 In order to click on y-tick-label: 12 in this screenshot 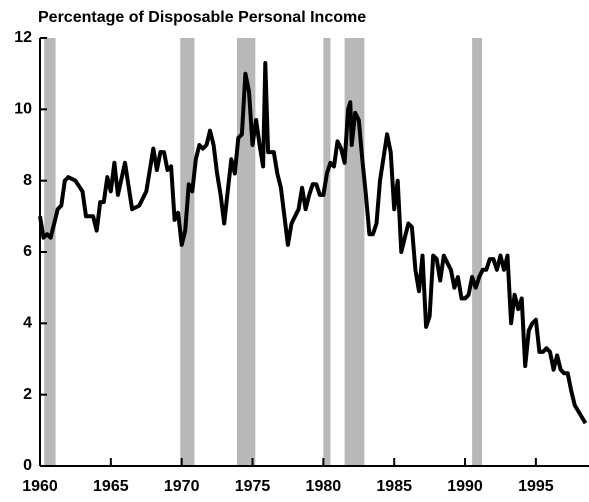, I will do `click(23, 37)`.